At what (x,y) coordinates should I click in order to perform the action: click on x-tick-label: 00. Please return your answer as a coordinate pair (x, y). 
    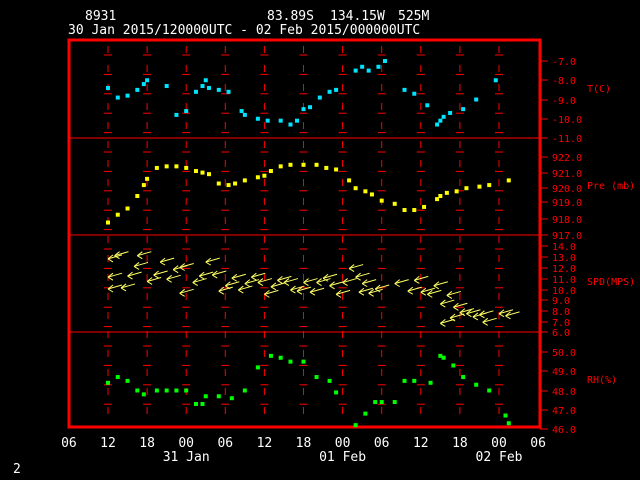
    Looking at the image, I should click on (499, 443).